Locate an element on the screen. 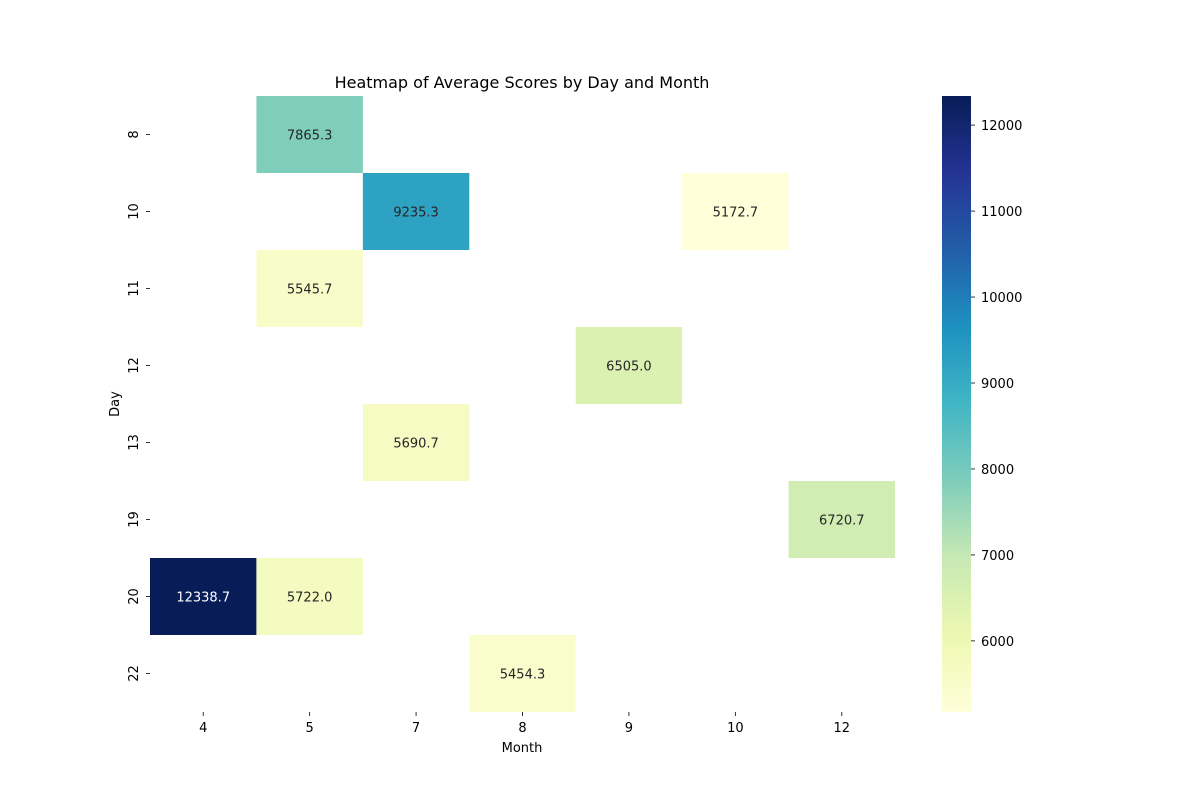  cell-value-label: 6505.0 is located at coordinates (629, 367).